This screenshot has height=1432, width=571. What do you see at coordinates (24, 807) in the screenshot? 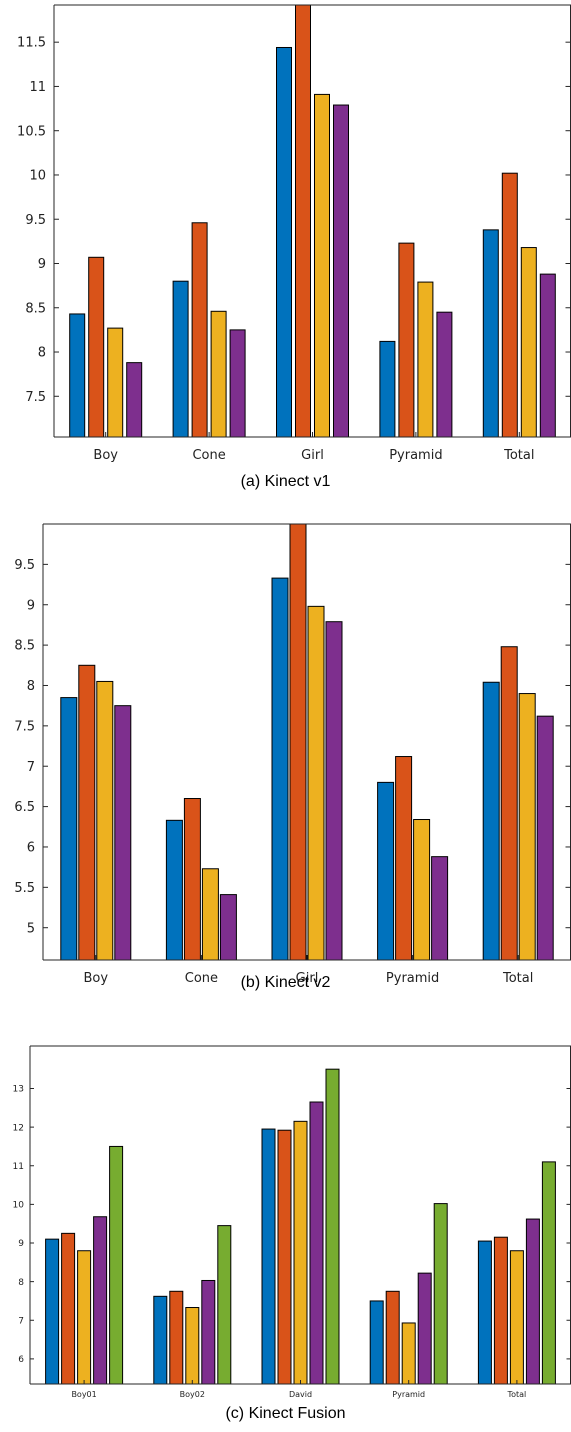
I see `y-tick-label: 6.5` at bounding box center [24, 807].